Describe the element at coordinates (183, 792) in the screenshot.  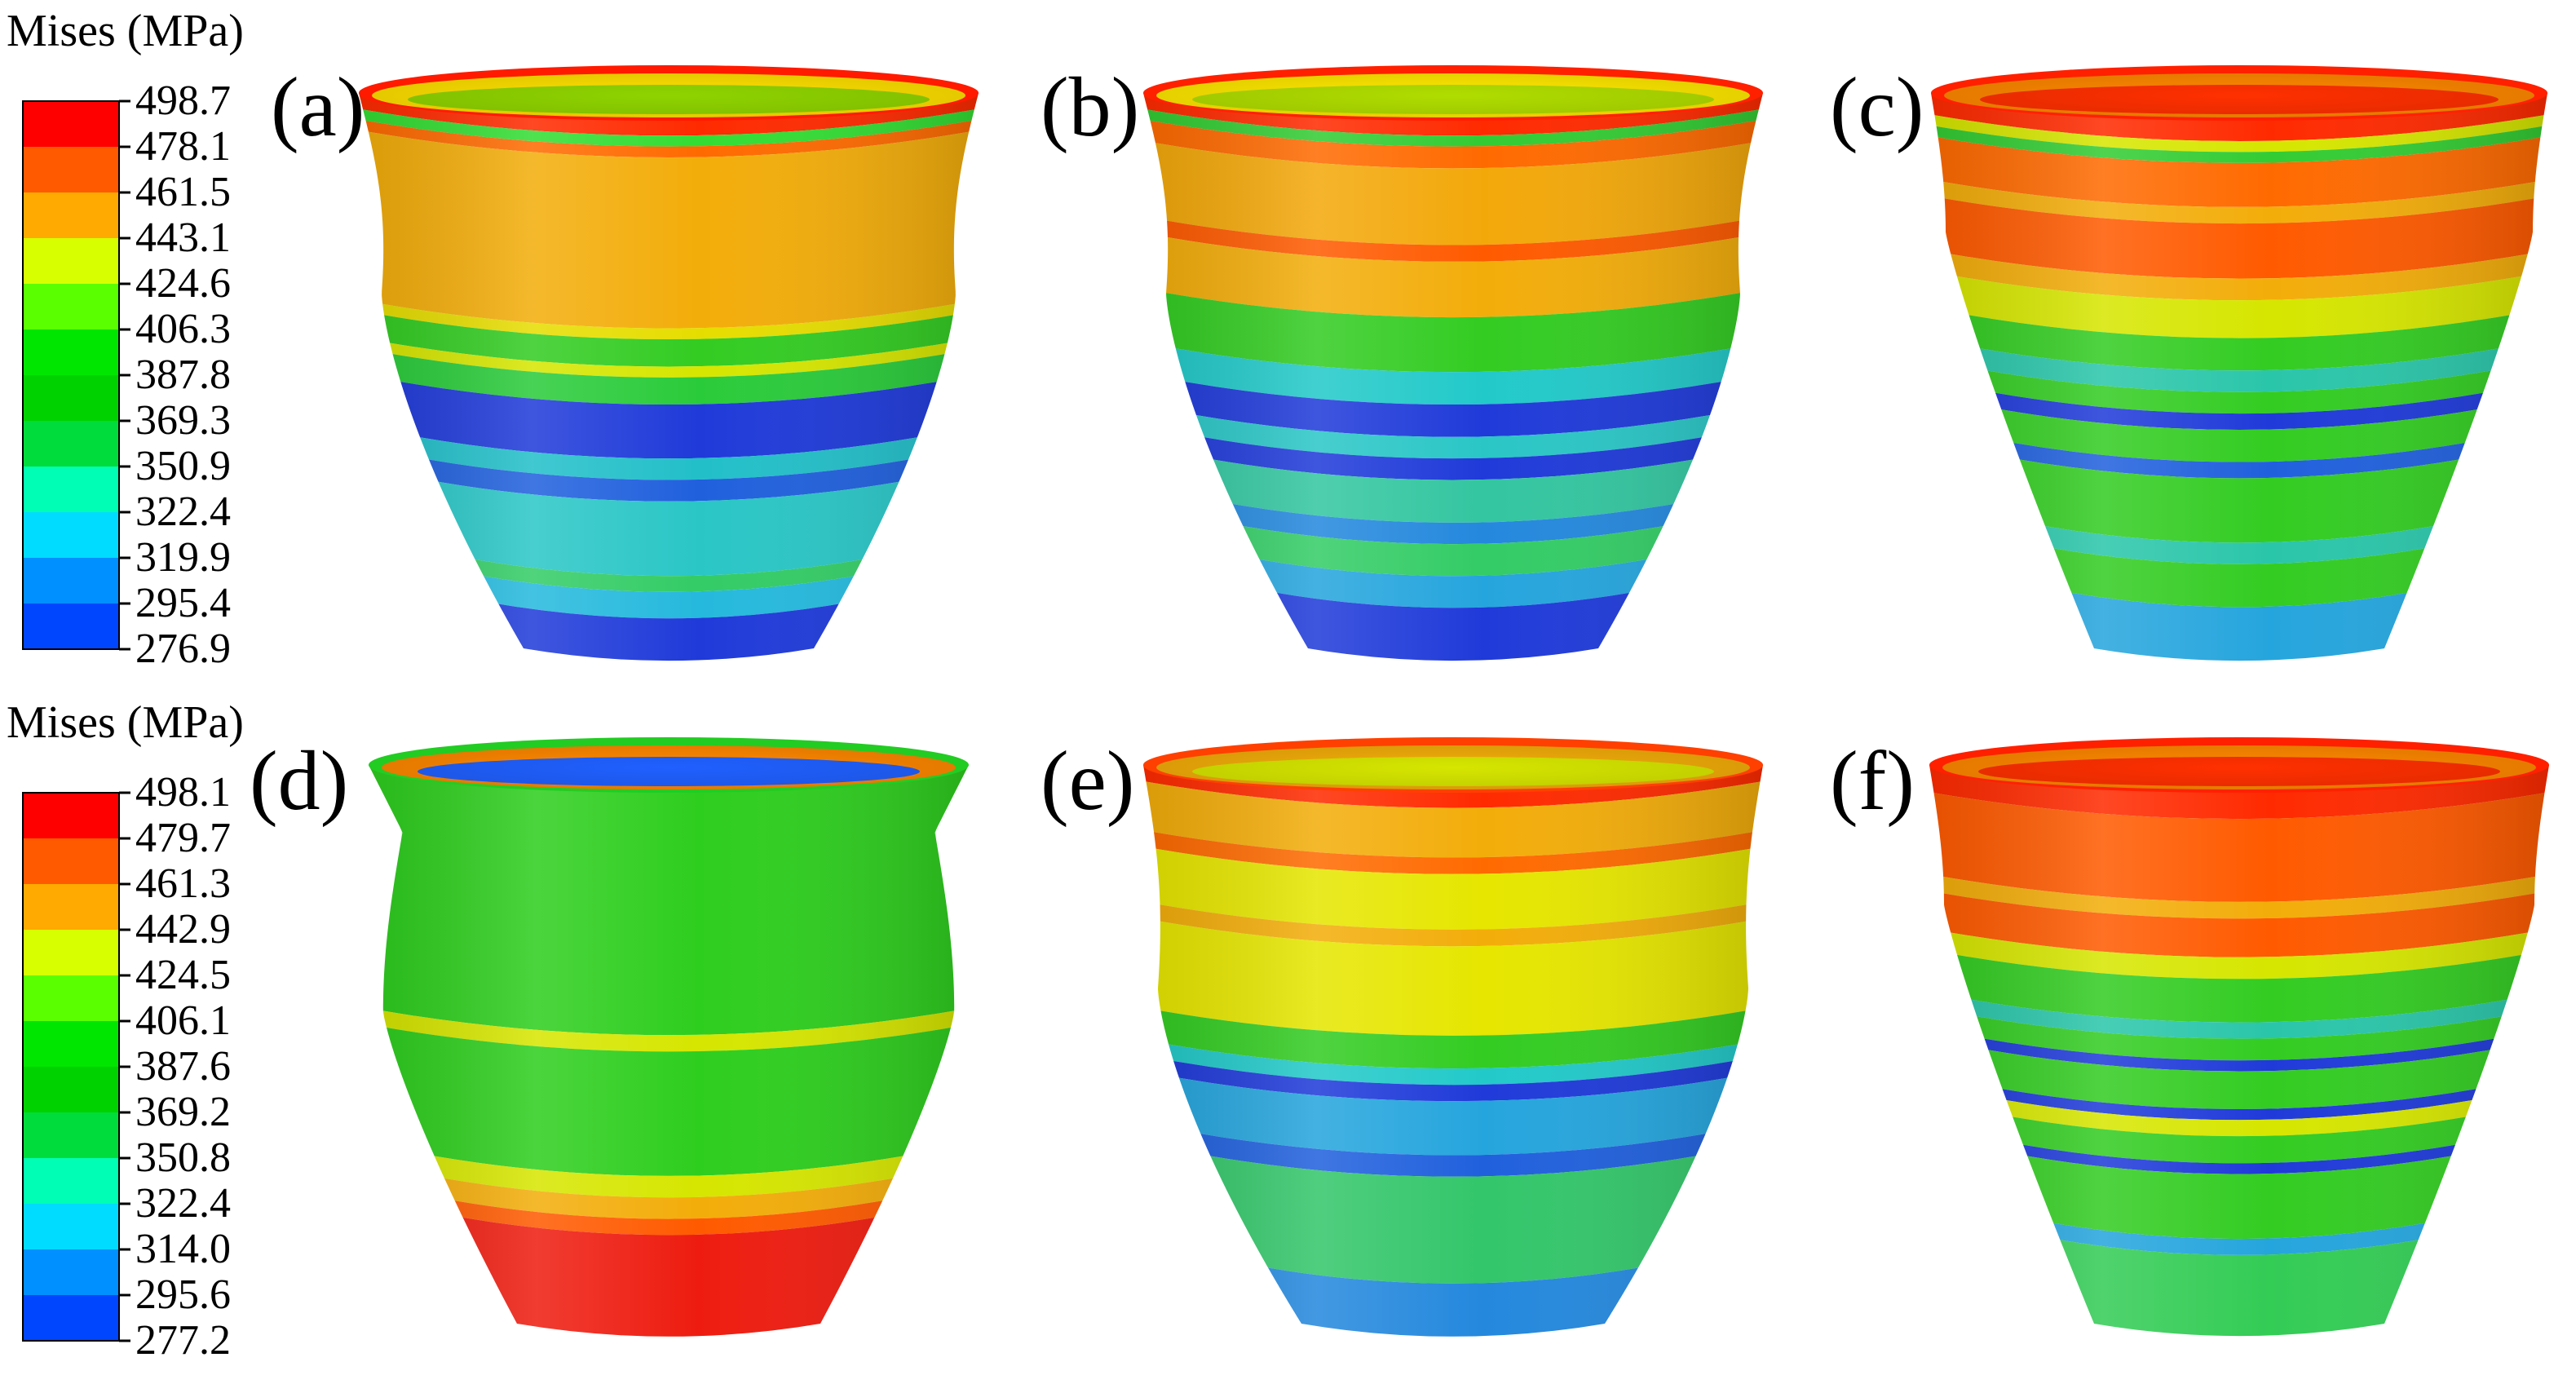
I see `legend-tick-label: 498.1` at that location.